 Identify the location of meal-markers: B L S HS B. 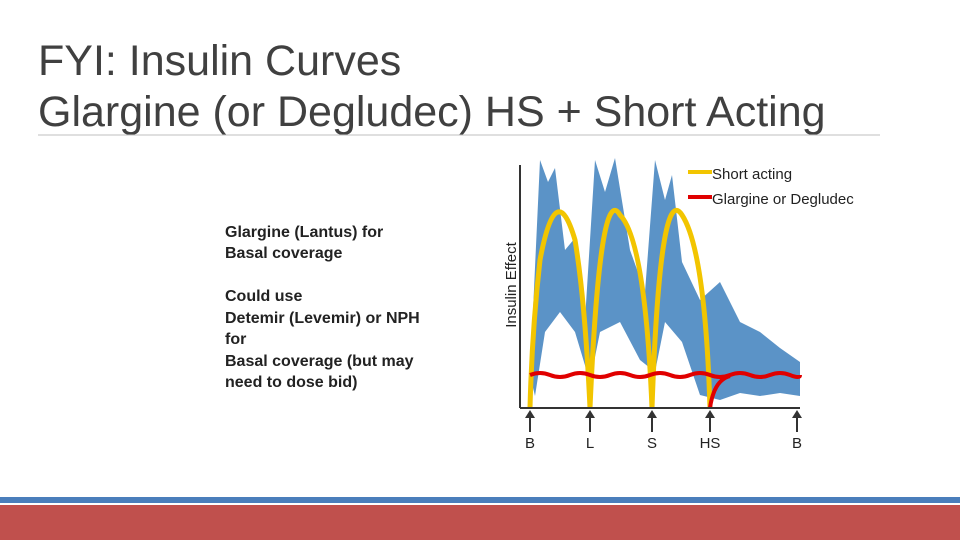
(663, 431).